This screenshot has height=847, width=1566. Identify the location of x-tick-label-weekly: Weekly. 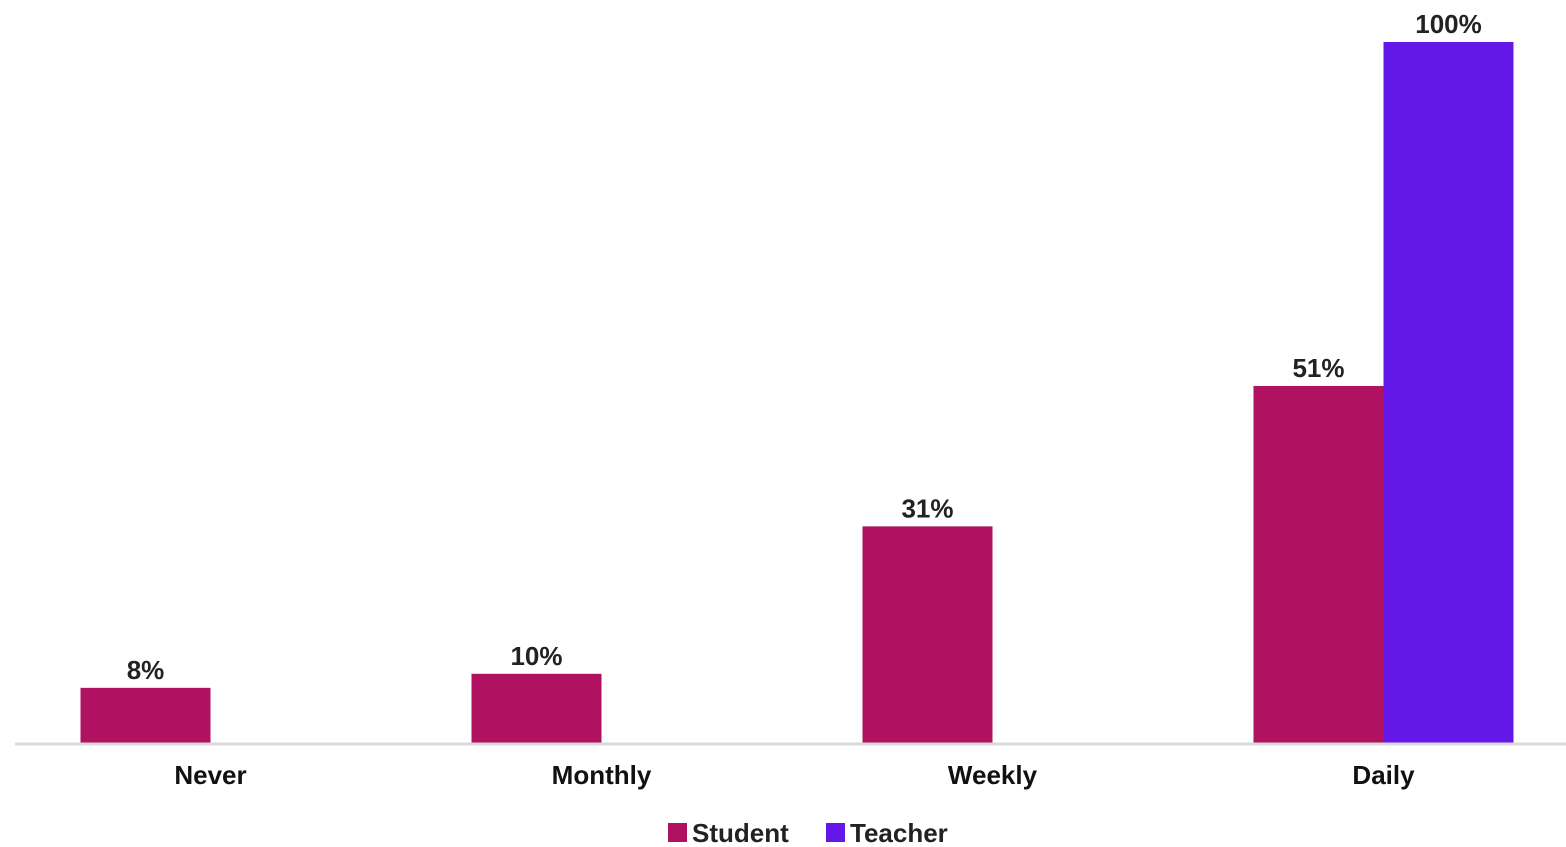
(993, 775).